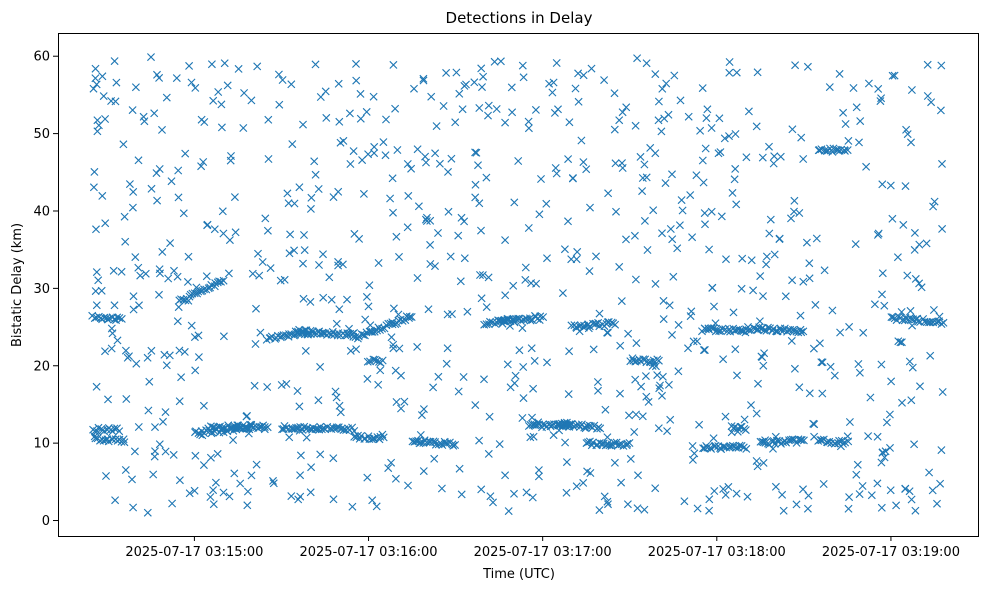 Image resolution: width=989 pixels, height=590 pixels. I want to click on x-axis-label: Time (UTC), so click(518, 574).